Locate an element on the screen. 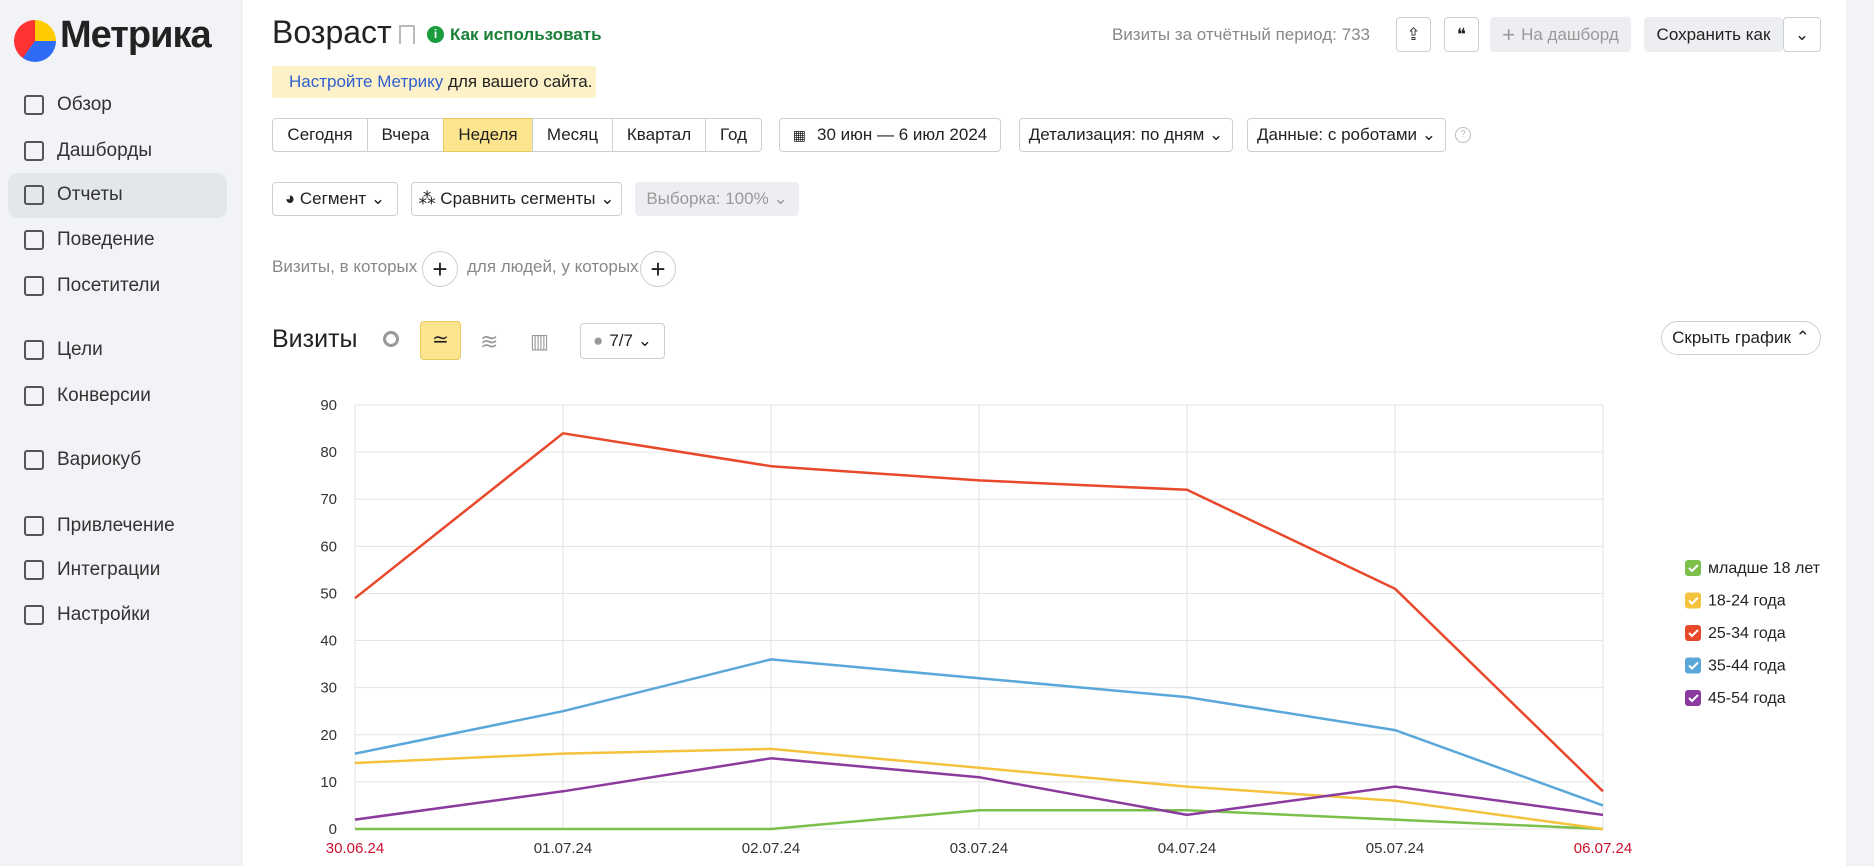 The width and height of the screenshot is (1874, 866). x-tick-label: 04.07.24 is located at coordinates (1187, 848).